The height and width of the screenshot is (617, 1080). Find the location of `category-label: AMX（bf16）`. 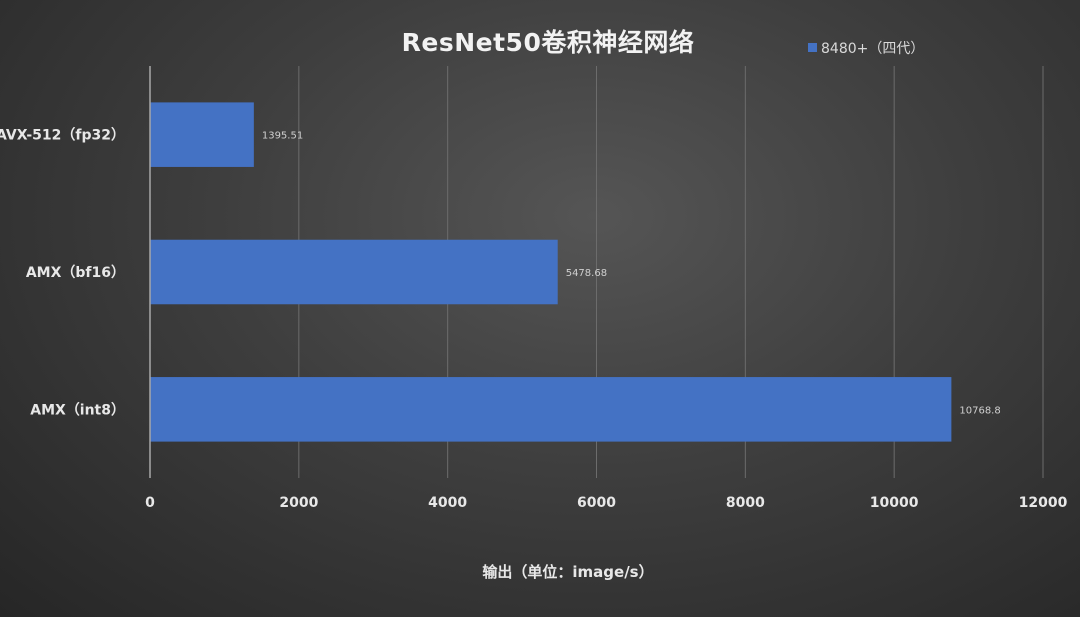

category-label: AMX（bf16） is located at coordinates (75, 273).